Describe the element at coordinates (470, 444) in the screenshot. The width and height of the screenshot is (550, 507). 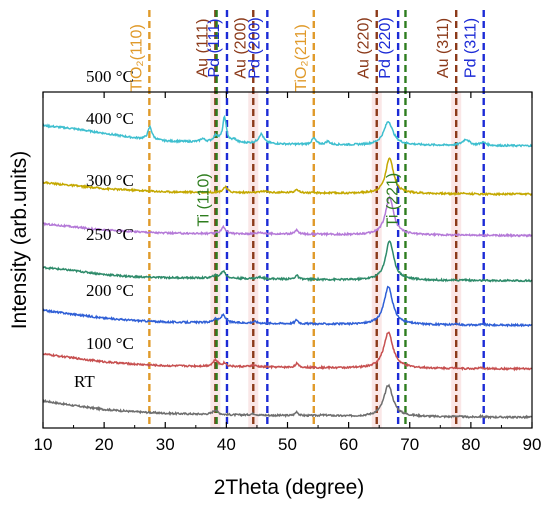
I see `x-tick-label-7: 80` at that location.